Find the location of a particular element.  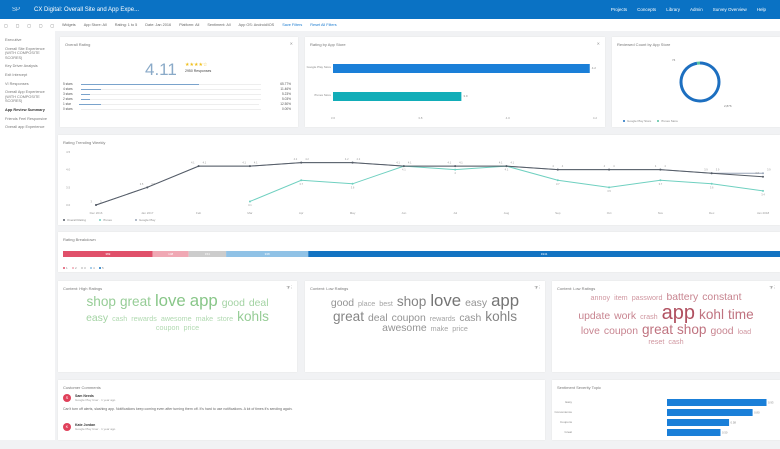

cloud-word: work is located at coordinates (625, 317).